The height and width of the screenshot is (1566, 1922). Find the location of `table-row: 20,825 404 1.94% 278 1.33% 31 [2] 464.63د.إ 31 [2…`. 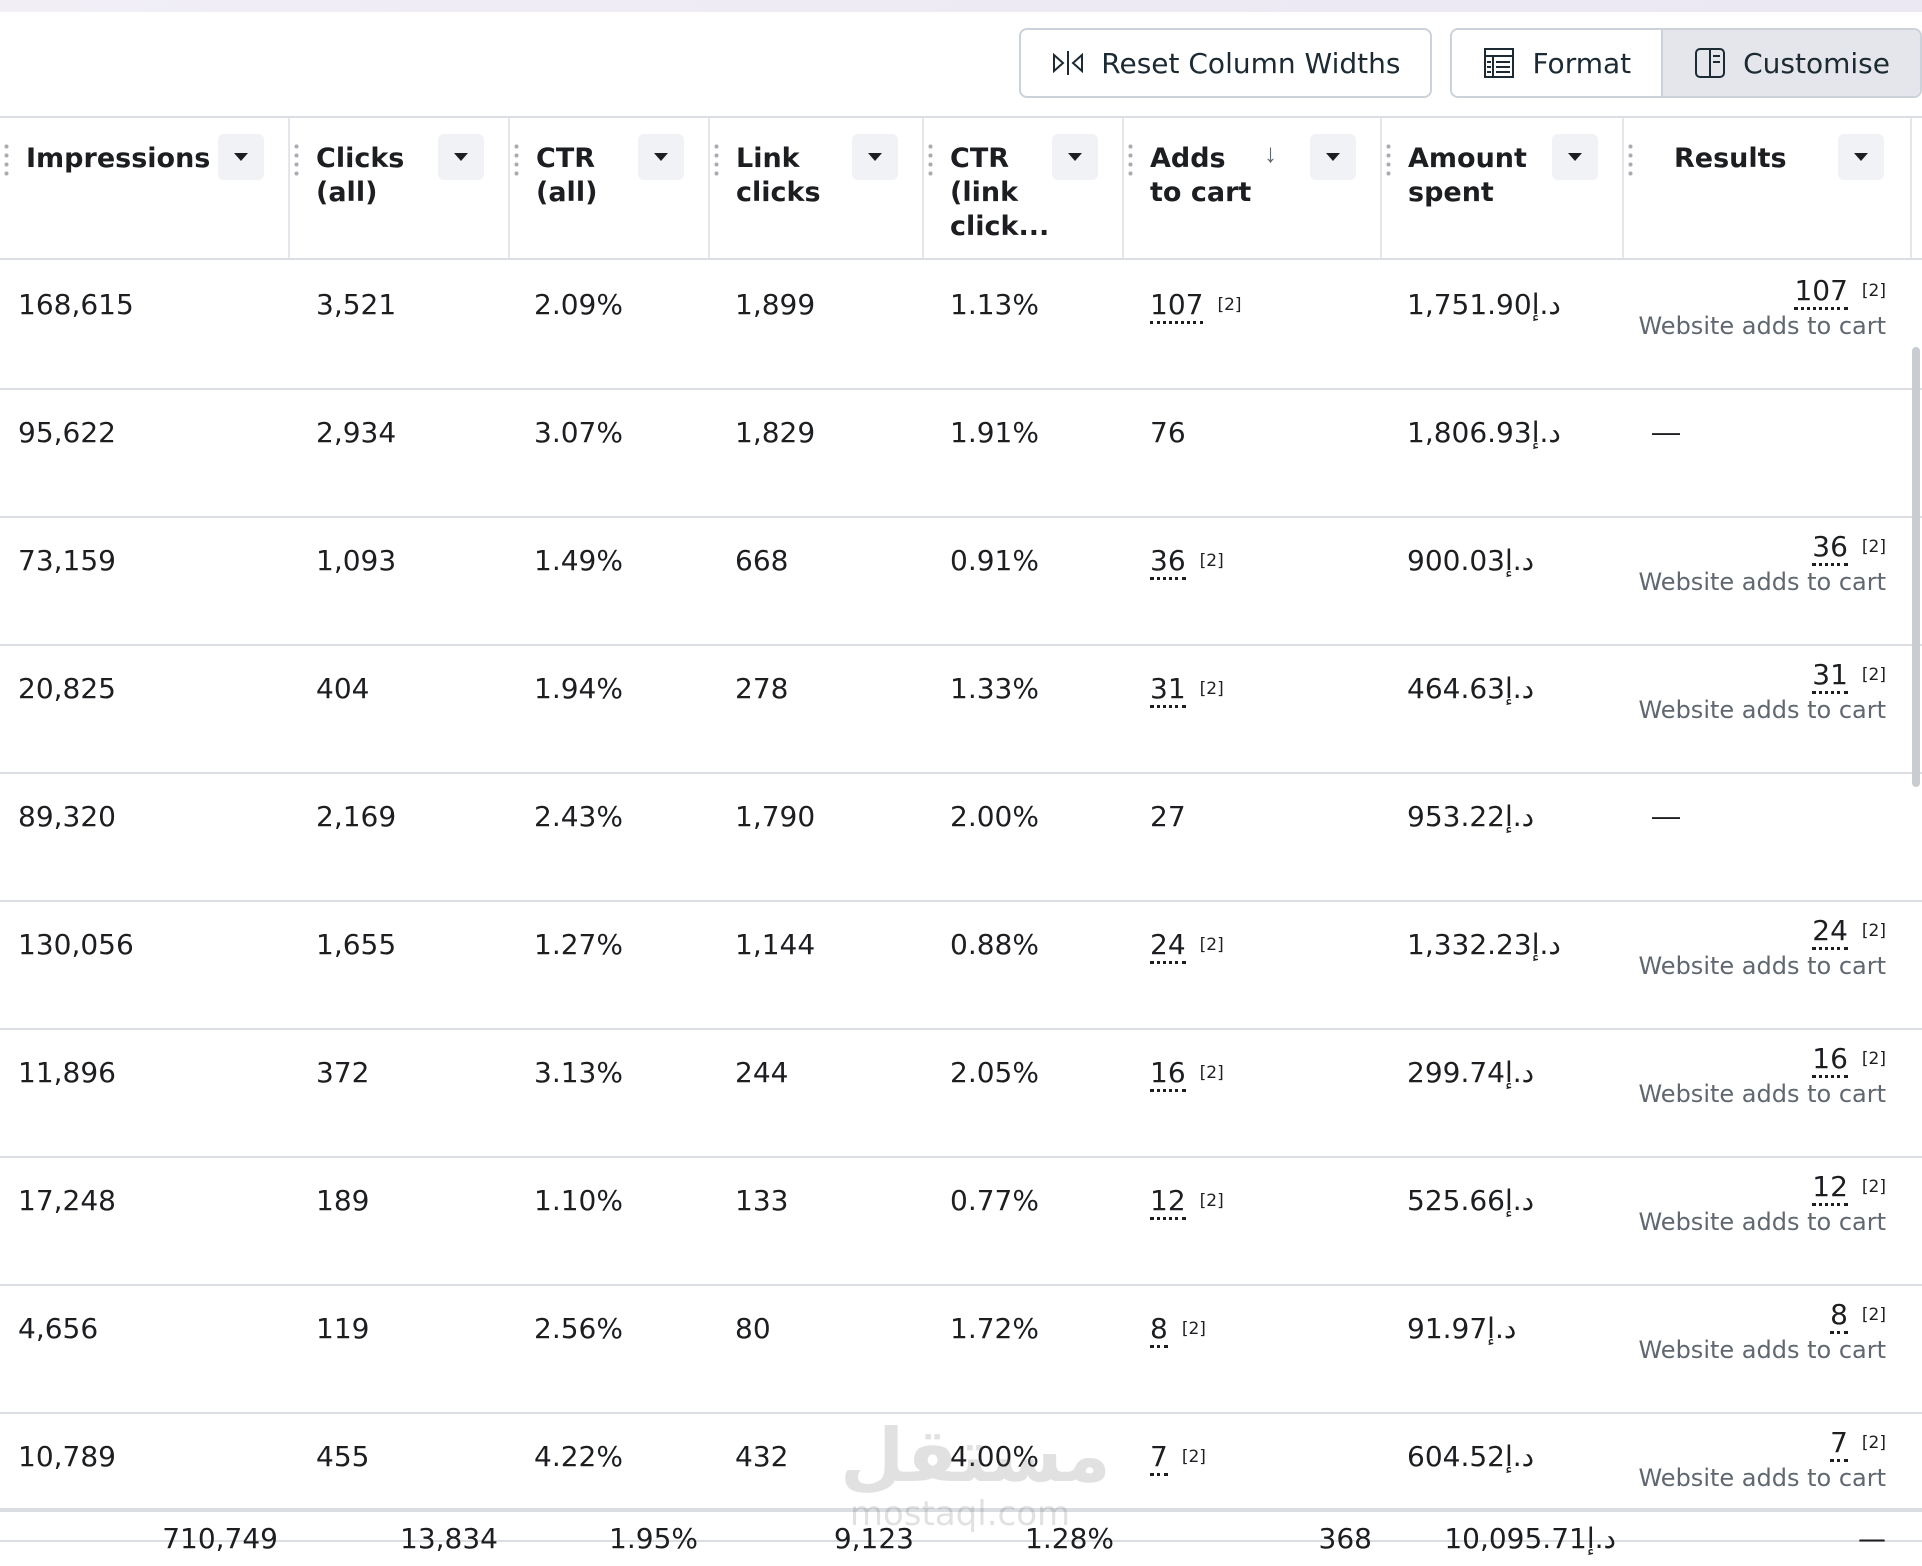

table-row: 20,825 404 1.94% 278 1.33% 31 [2] 464.63د.إ 31 [2… is located at coordinates (961, 710).